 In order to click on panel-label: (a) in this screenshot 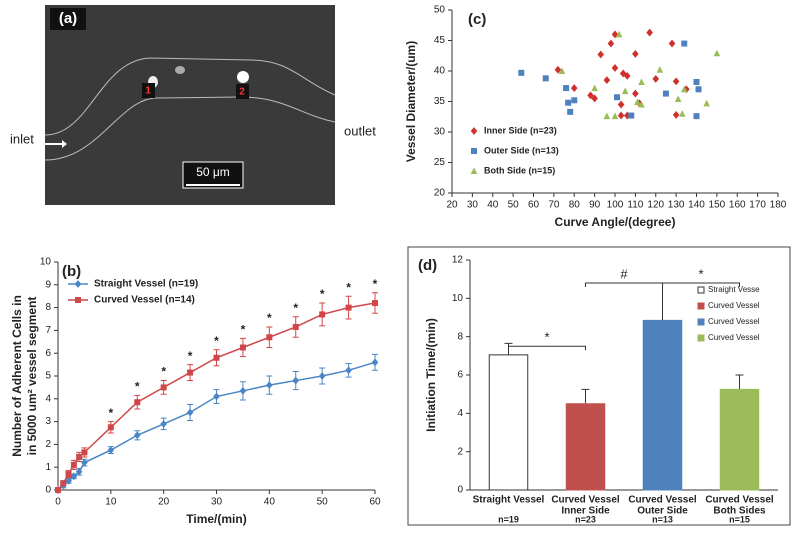, I will do `click(68, 18)`.